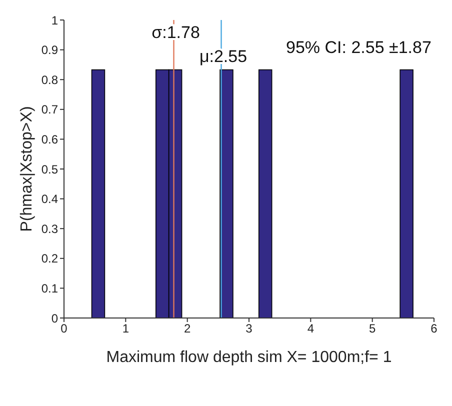  I want to click on y-tick-label: 0.7, so click(49, 109).